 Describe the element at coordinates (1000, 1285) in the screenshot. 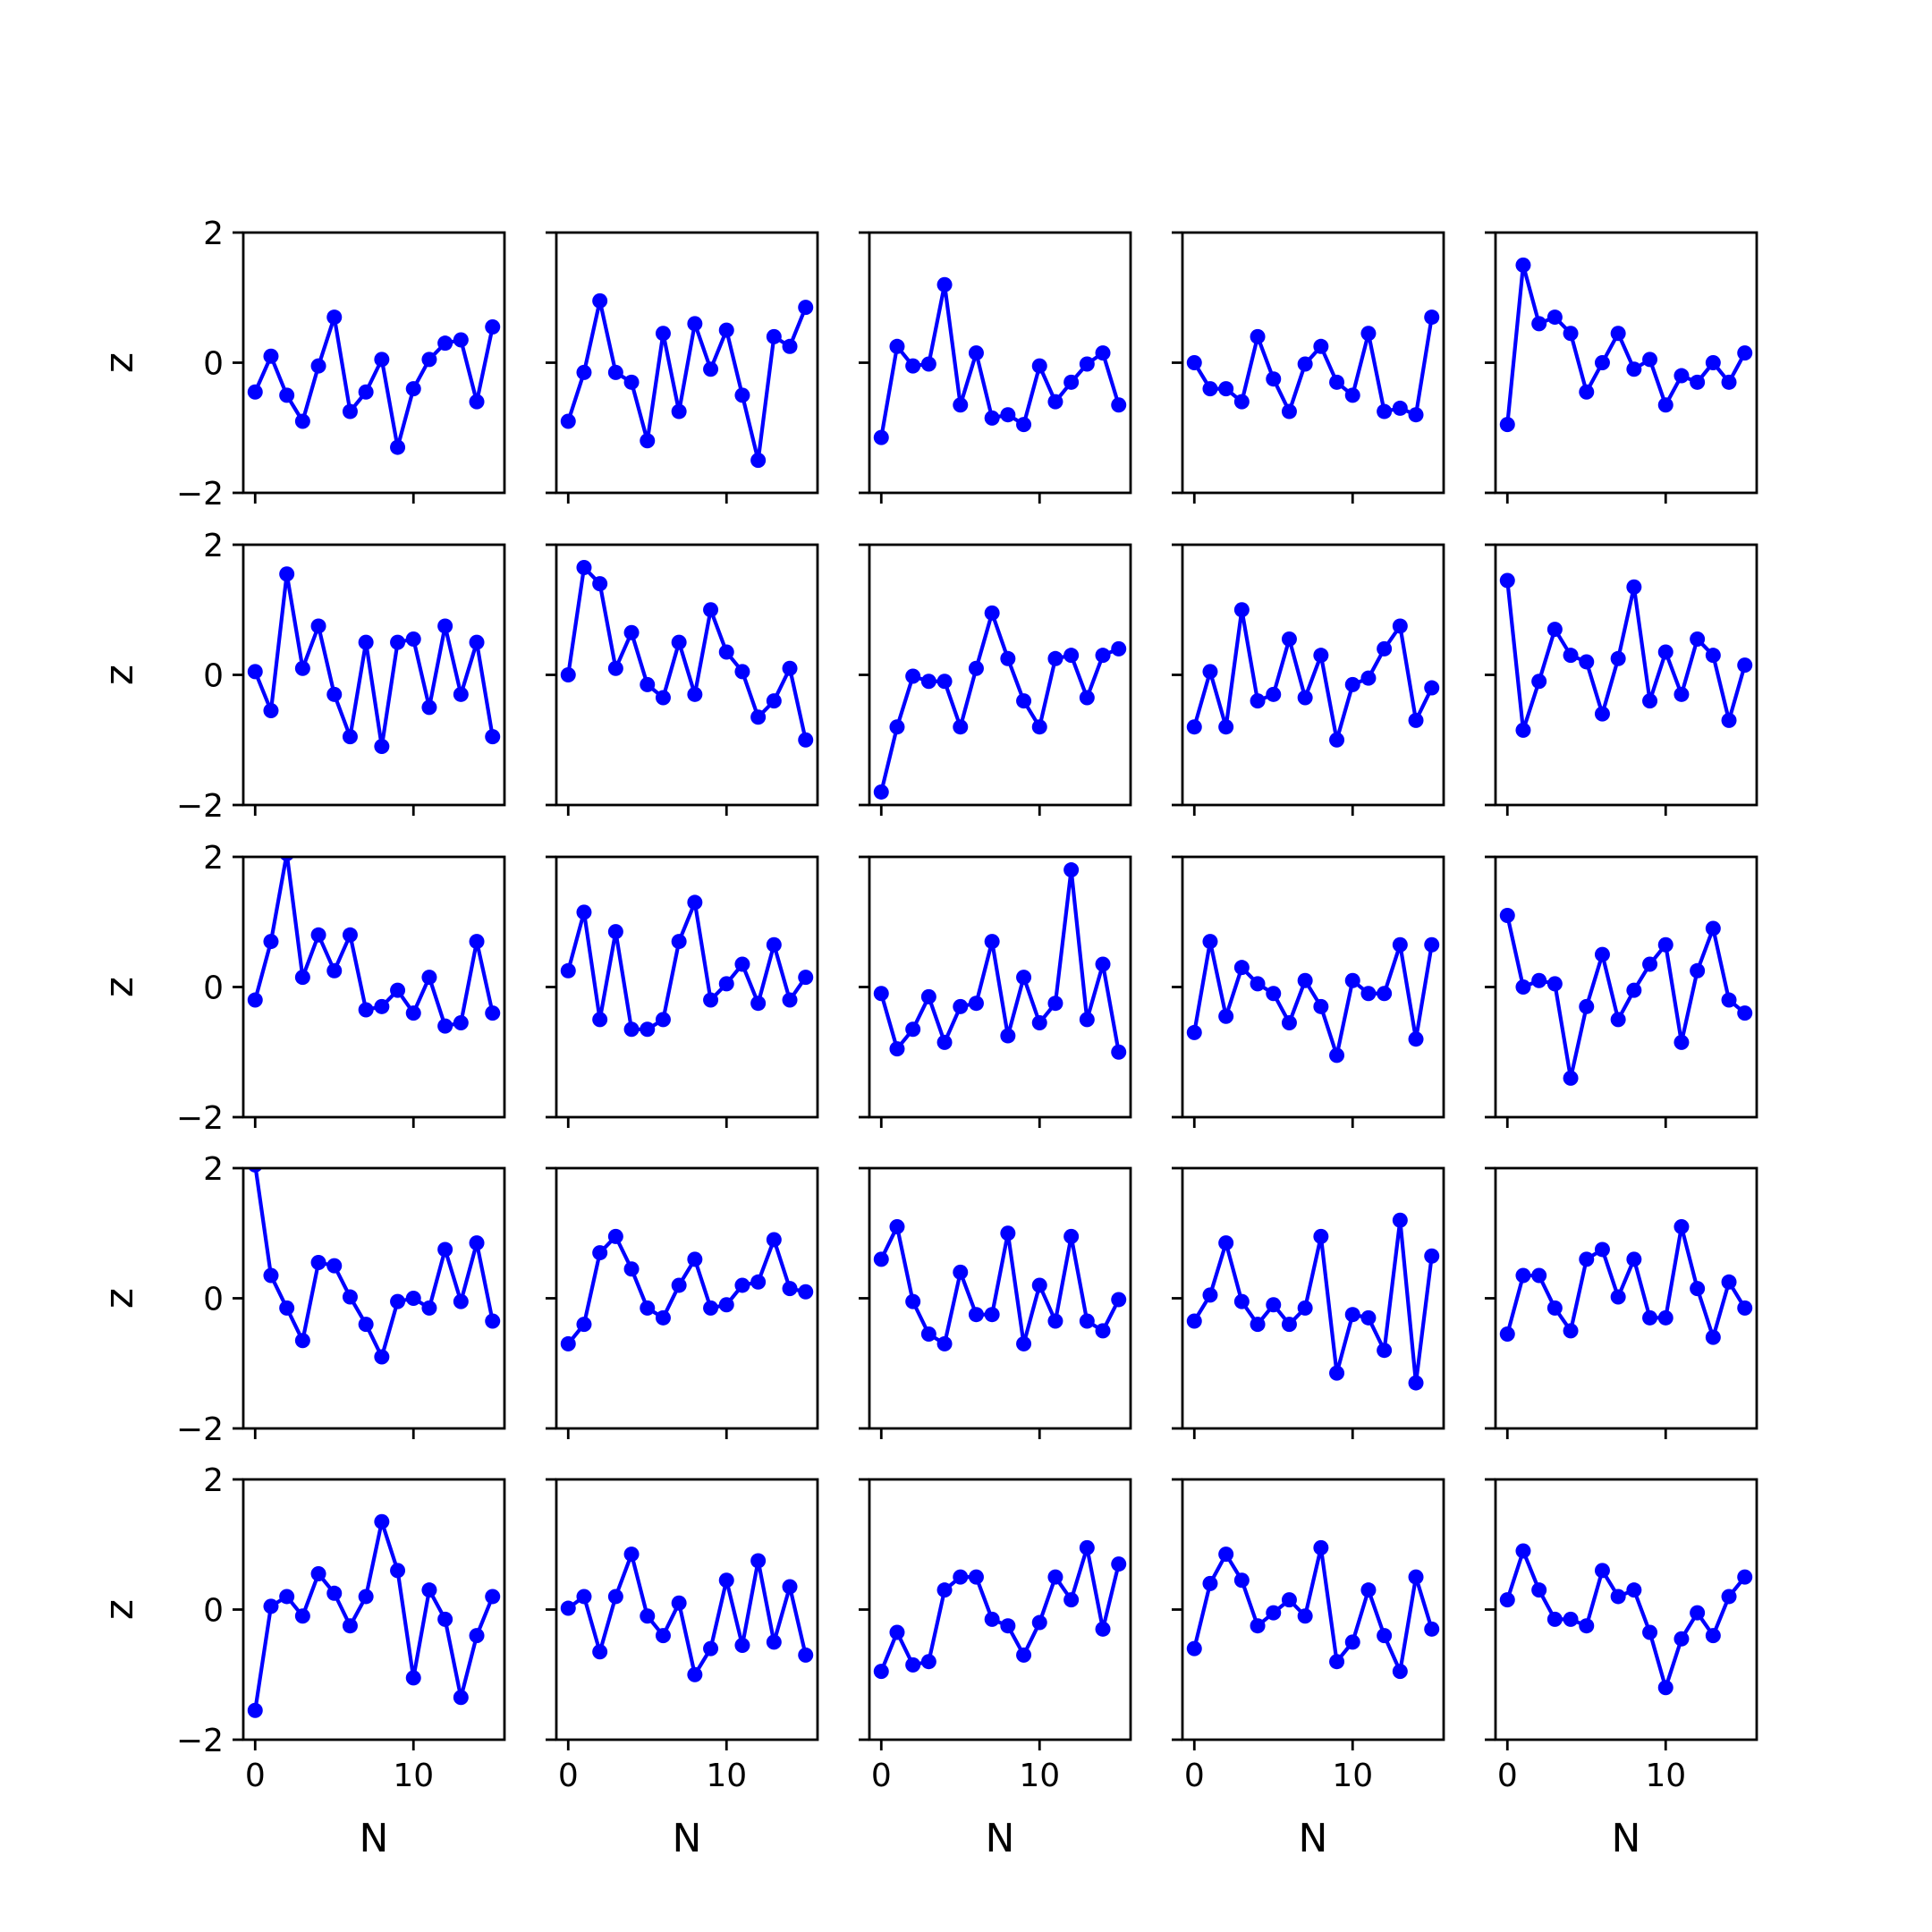

I see `plot-area-r3c2` at that location.